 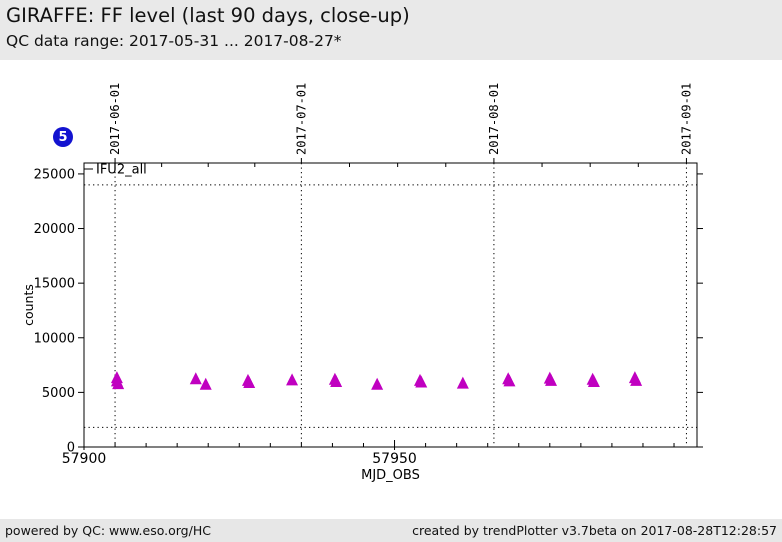 I want to click on legend-label: IFU2_all, so click(x=121, y=170).